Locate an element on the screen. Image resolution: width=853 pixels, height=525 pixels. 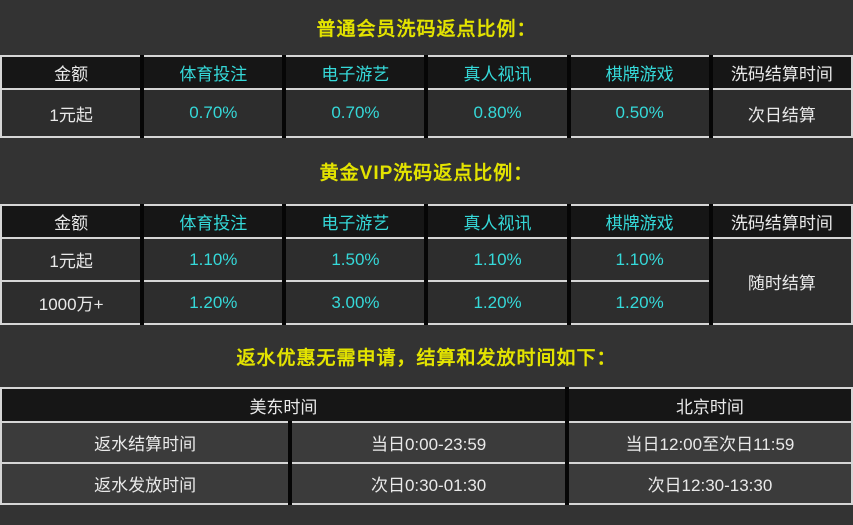
table-row: 1000万+ 1.20% 3.00% 1.20% 1.20% is located at coordinates (426, 302).